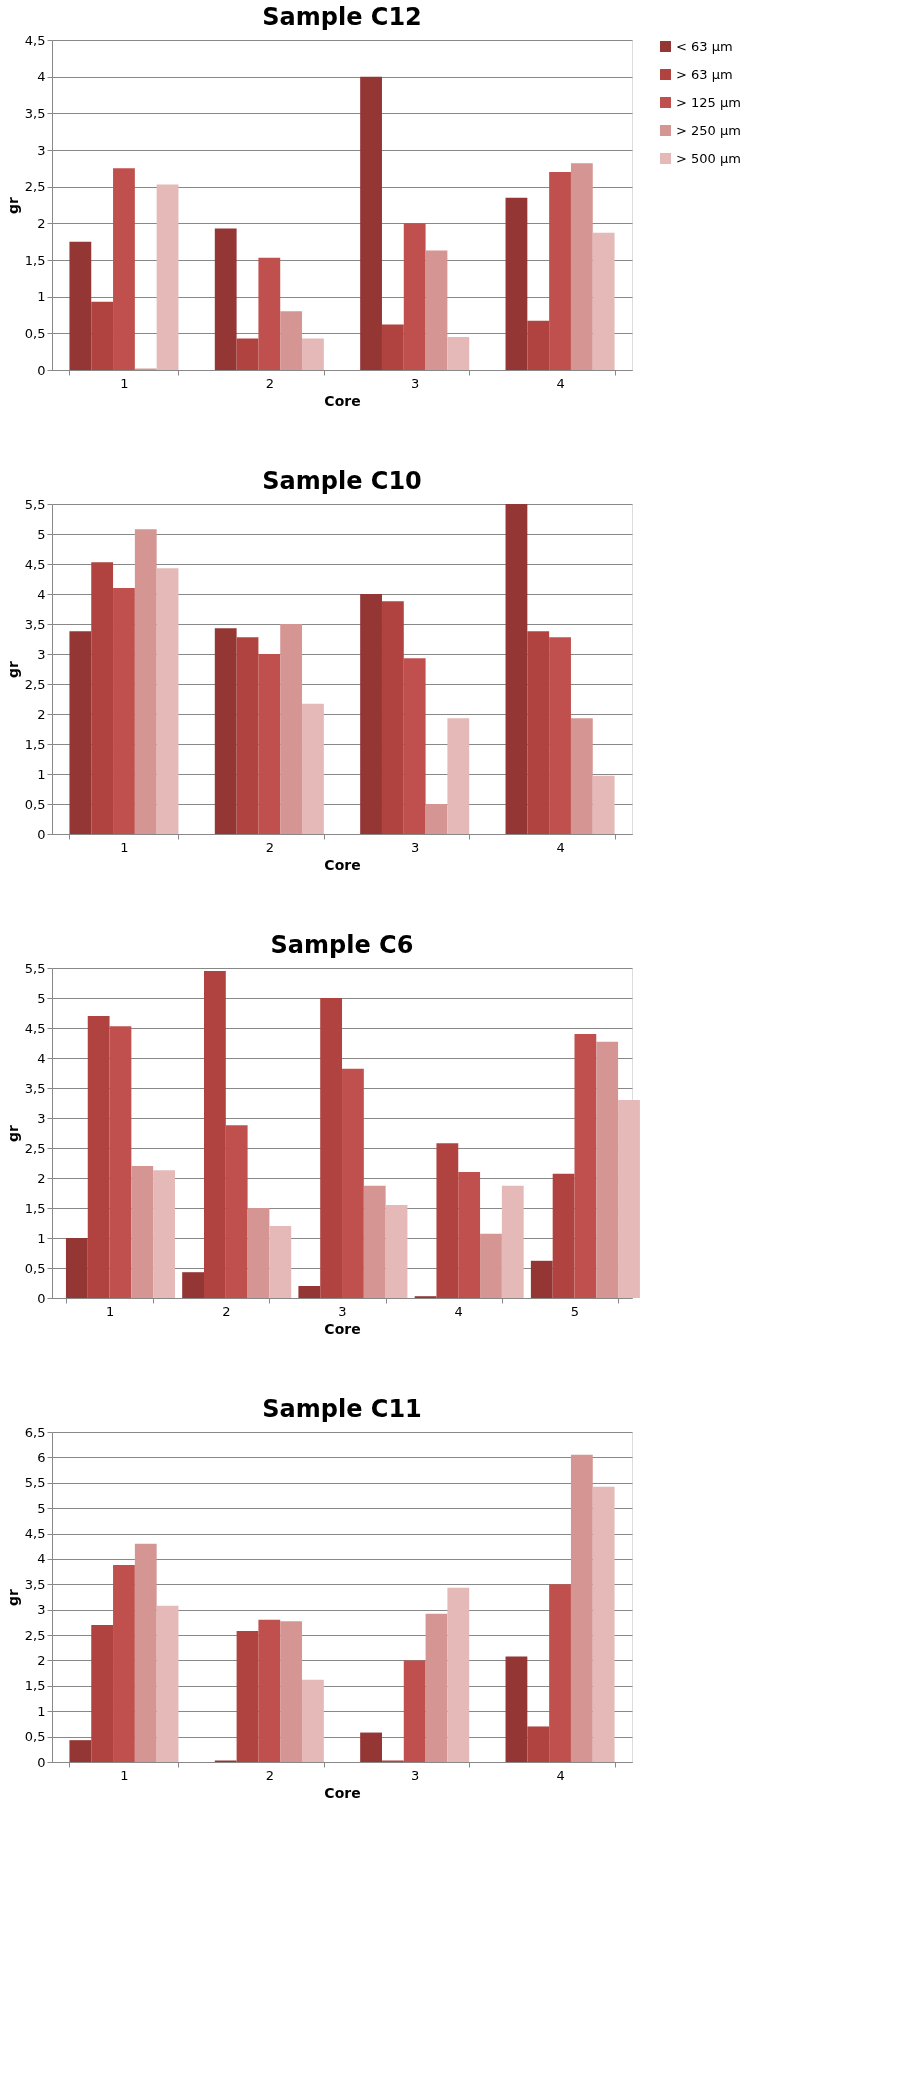 This screenshot has height=2096, width=901. Describe the element at coordinates (41, 834) in the screenshot. I see `y-tick-label: 0` at that location.